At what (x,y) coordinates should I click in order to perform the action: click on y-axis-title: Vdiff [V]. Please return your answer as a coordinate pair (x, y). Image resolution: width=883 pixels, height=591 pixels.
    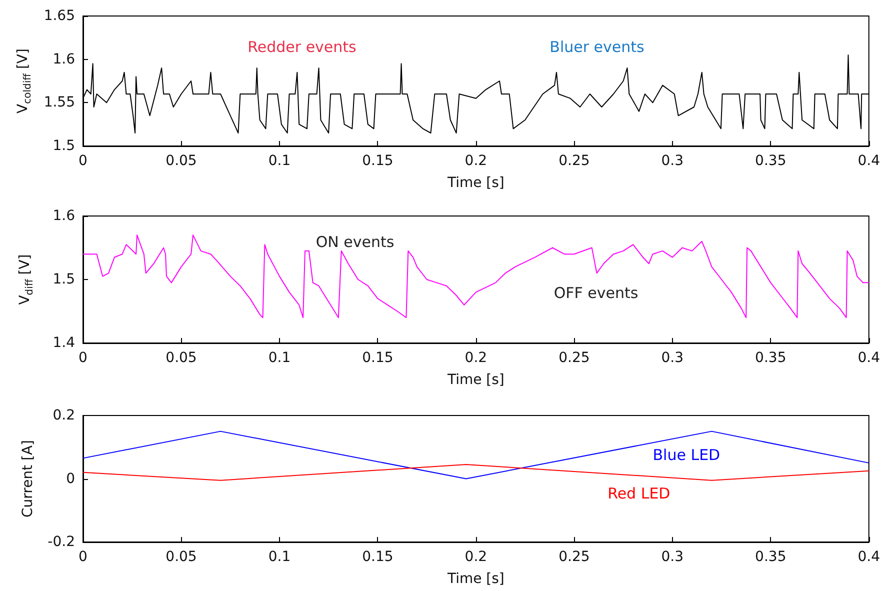
    Looking at the image, I should click on (26, 279).